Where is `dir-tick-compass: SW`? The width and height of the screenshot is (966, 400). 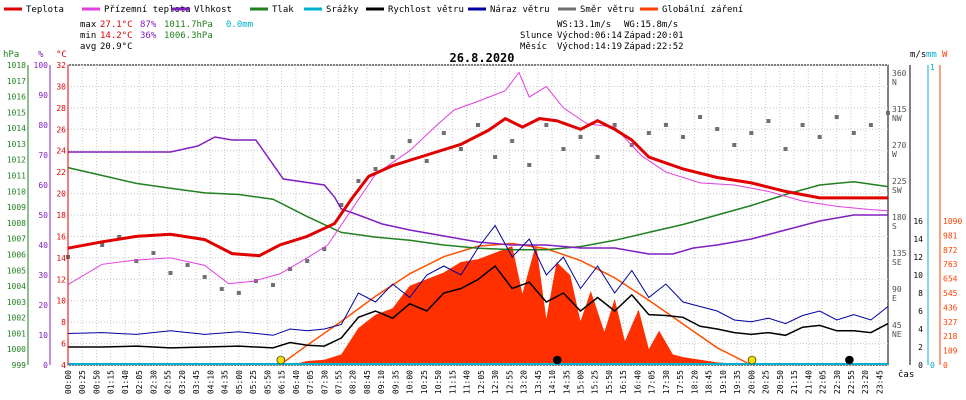
dir-tick-compass: SW is located at coordinates (897, 190).